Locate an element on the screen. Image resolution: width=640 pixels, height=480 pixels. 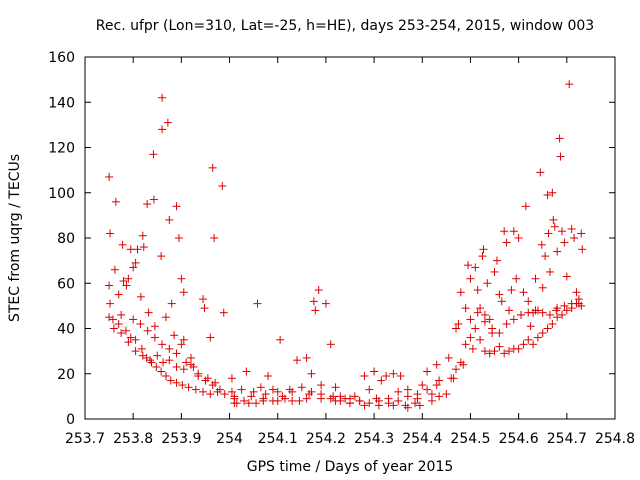
y-tick-label: 20 is located at coordinates (66, 375).